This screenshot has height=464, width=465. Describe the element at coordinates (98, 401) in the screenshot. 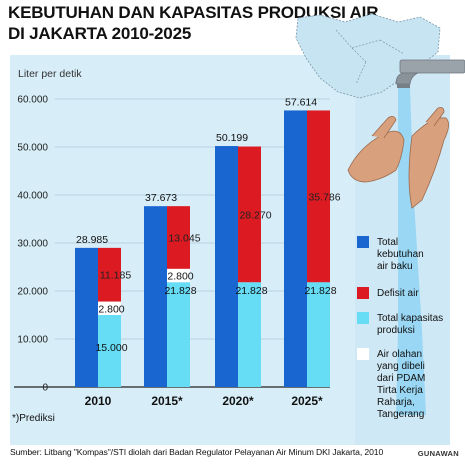

I see `x-tick-label: 2010` at that location.